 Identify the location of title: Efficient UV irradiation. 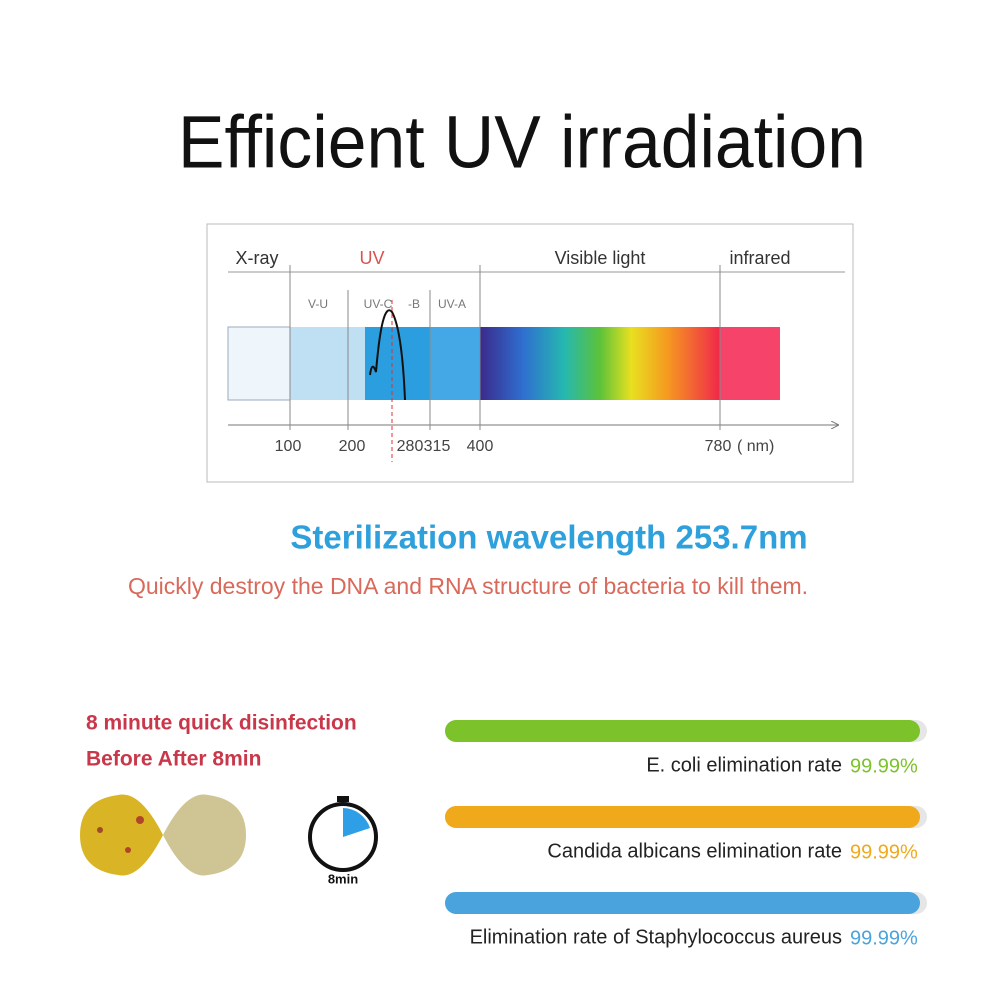
(522, 142).